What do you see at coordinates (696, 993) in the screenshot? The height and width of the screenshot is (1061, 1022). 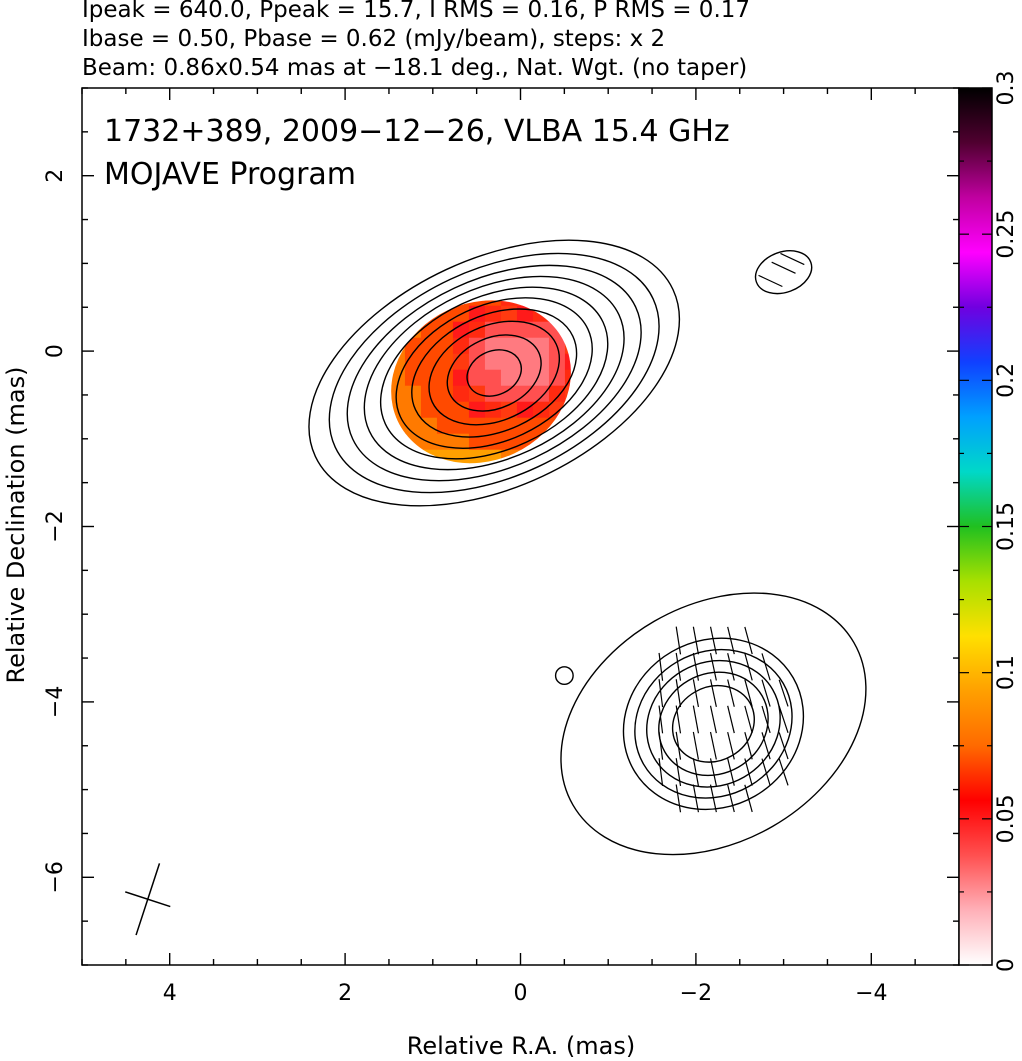 I see `x-tick-label: −2` at bounding box center [696, 993].